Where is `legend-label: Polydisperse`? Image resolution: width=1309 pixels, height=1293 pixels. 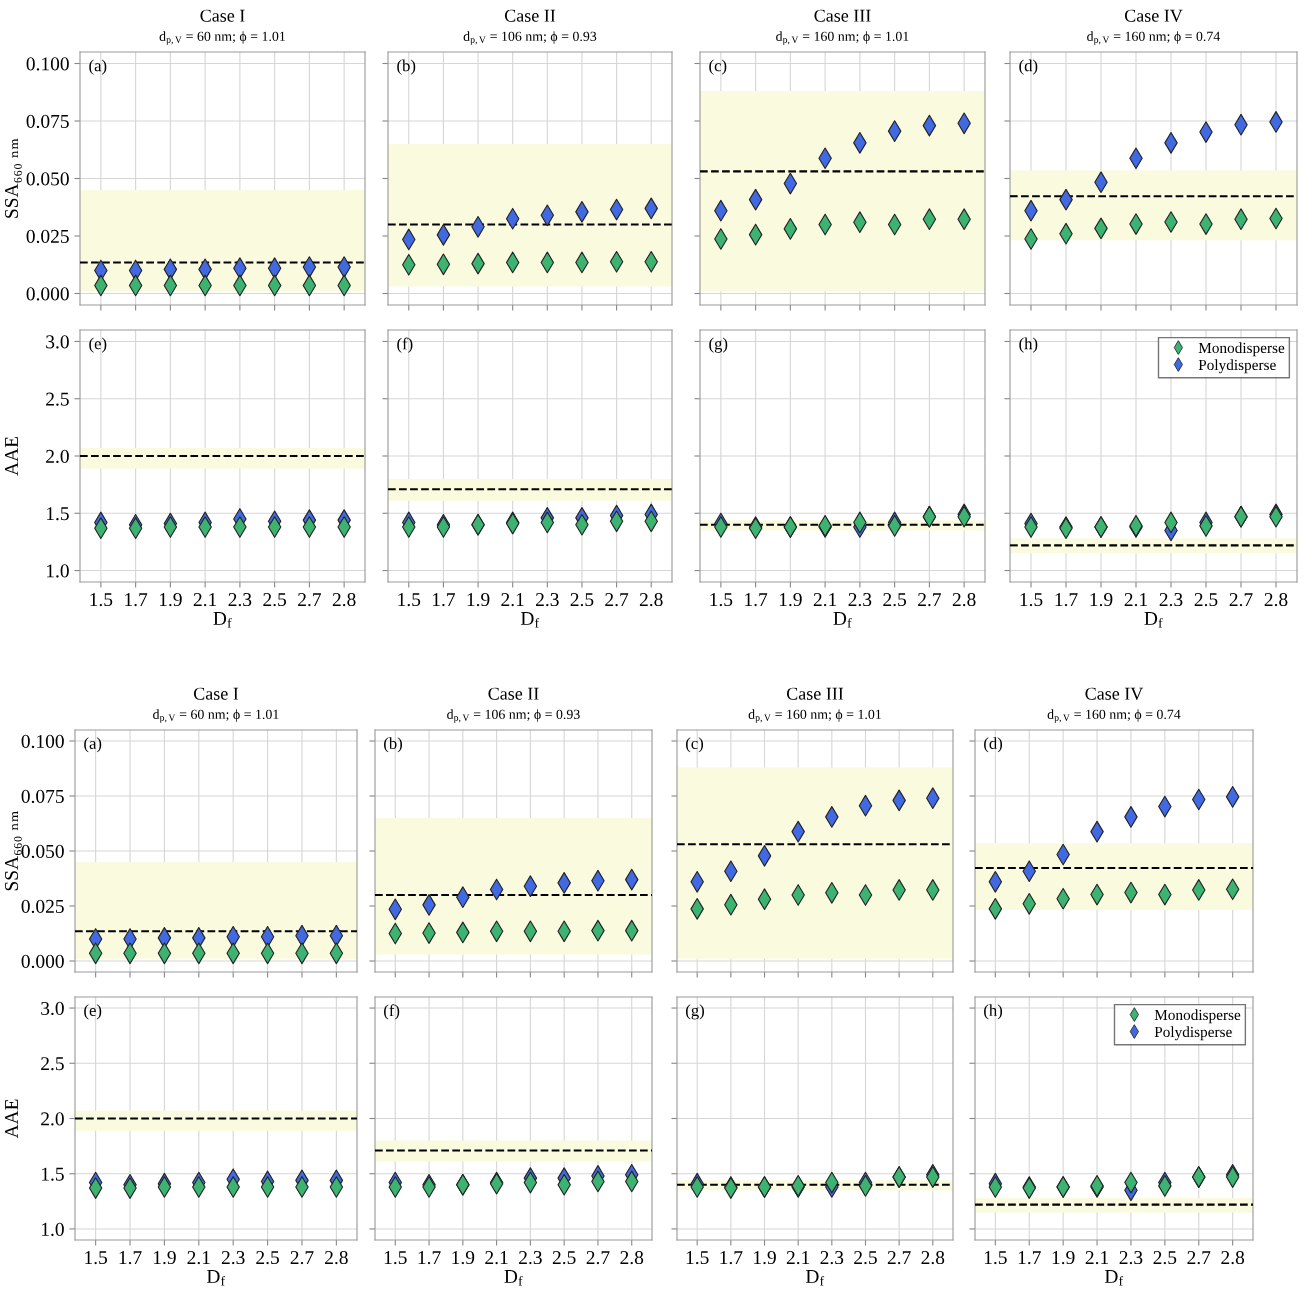
legend-label: Polydisperse is located at coordinates (1237, 366).